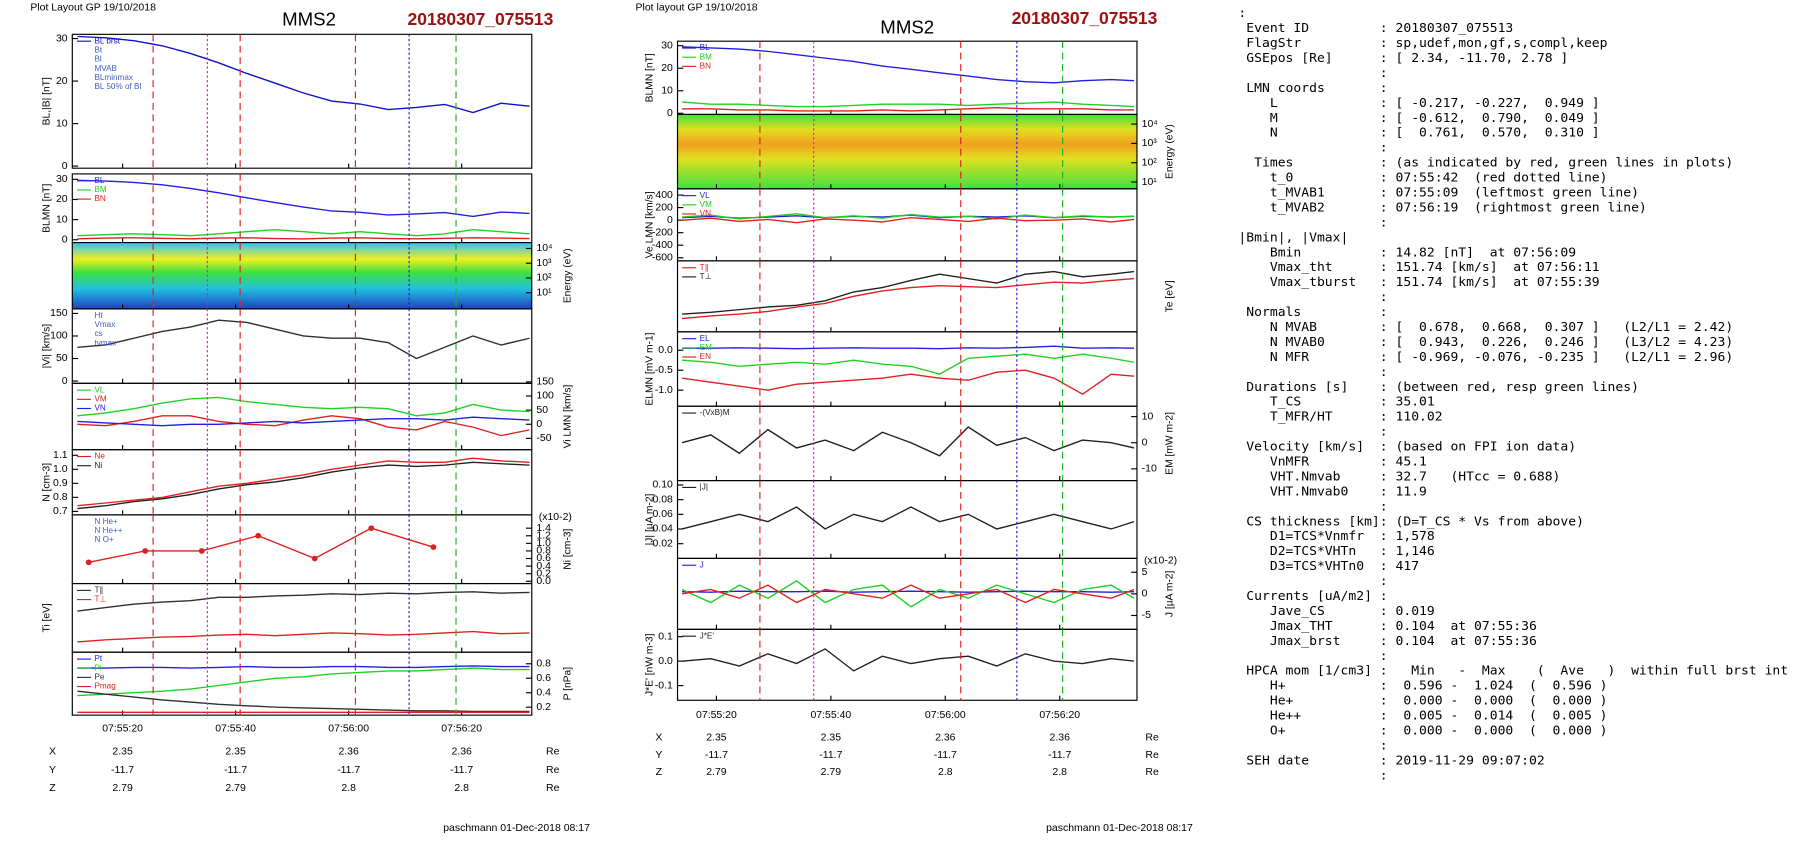  Describe the element at coordinates (516, 828) in the screenshot. I see `footer: paschmann 01-Dec-2018 08:17` at that location.